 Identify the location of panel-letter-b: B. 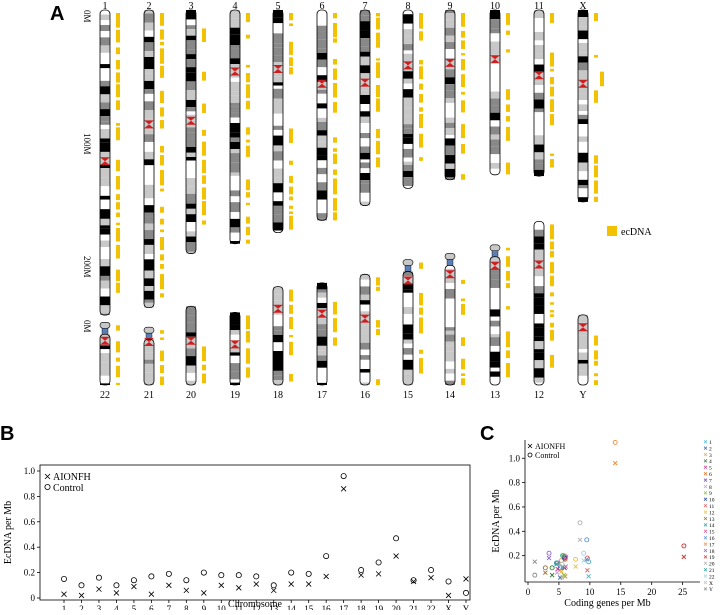
(7, 434).